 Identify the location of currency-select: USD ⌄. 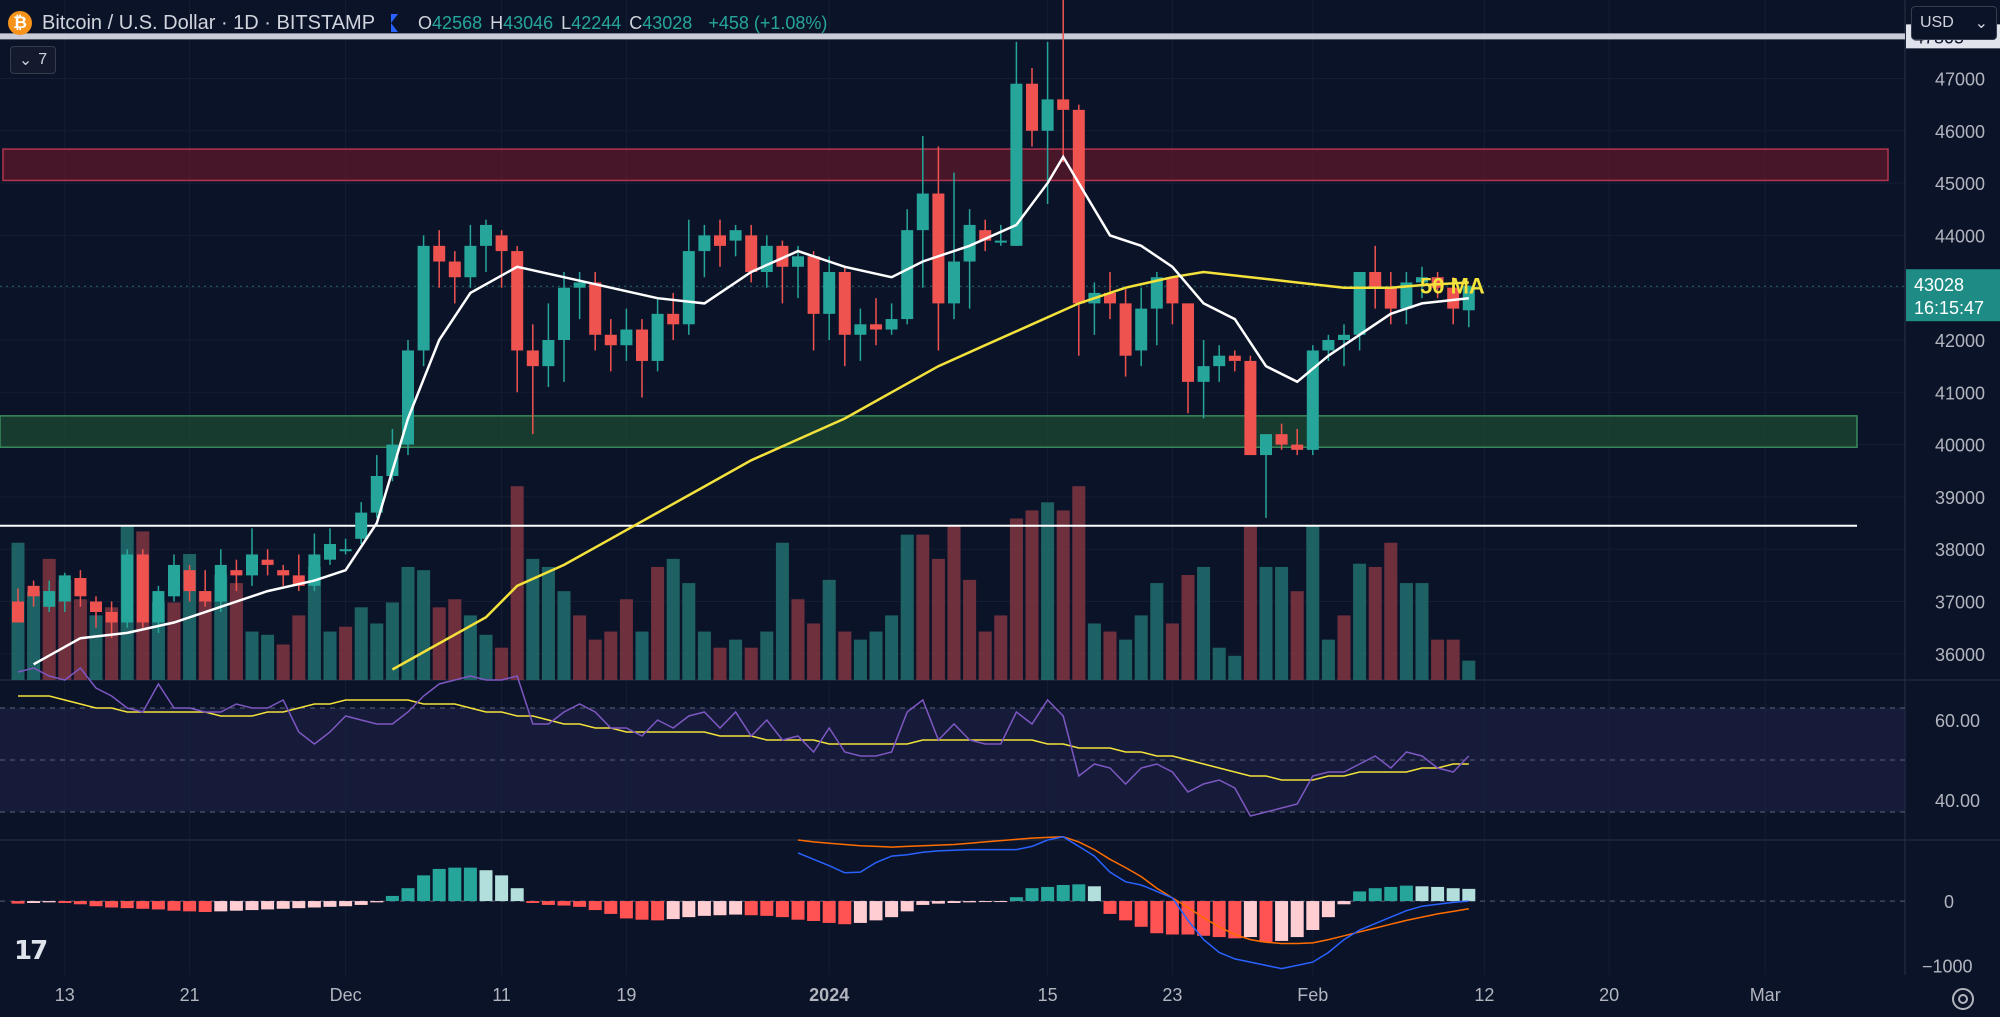
(1954, 23).